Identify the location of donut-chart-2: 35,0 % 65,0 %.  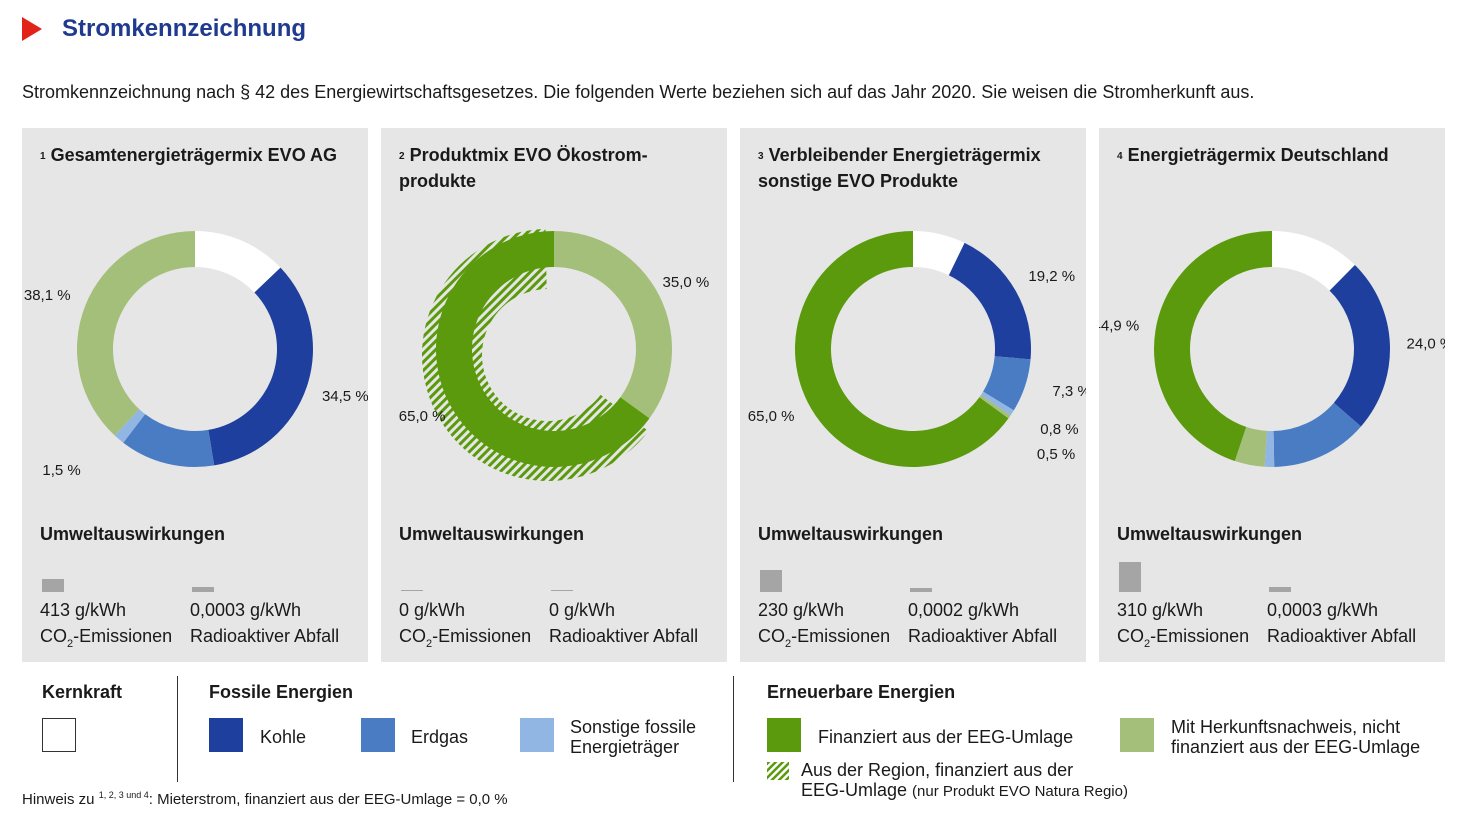
(554, 355).